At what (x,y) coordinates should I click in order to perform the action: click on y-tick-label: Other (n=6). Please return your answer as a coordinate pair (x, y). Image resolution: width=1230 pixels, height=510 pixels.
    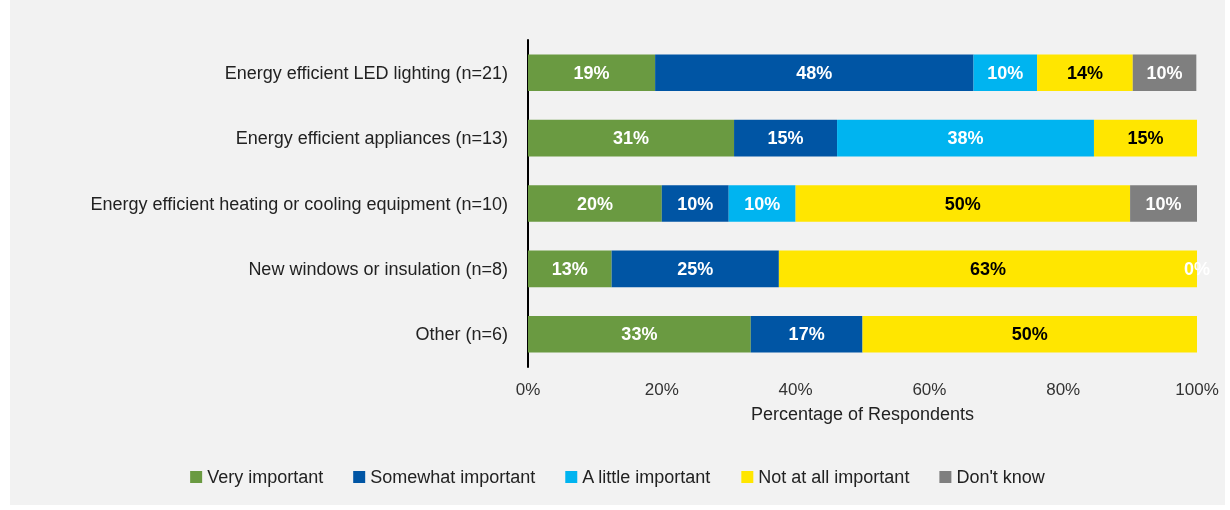
    Looking at the image, I should click on (461, 334).